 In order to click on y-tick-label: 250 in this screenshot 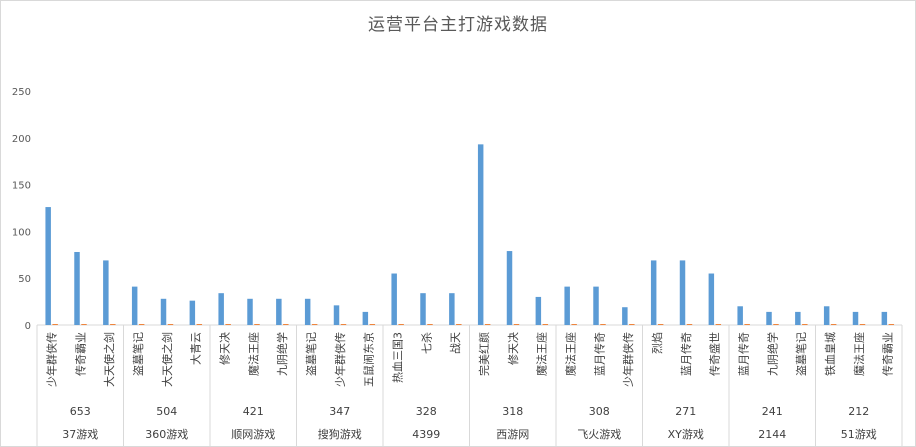, I will do `click(21, 92)`.